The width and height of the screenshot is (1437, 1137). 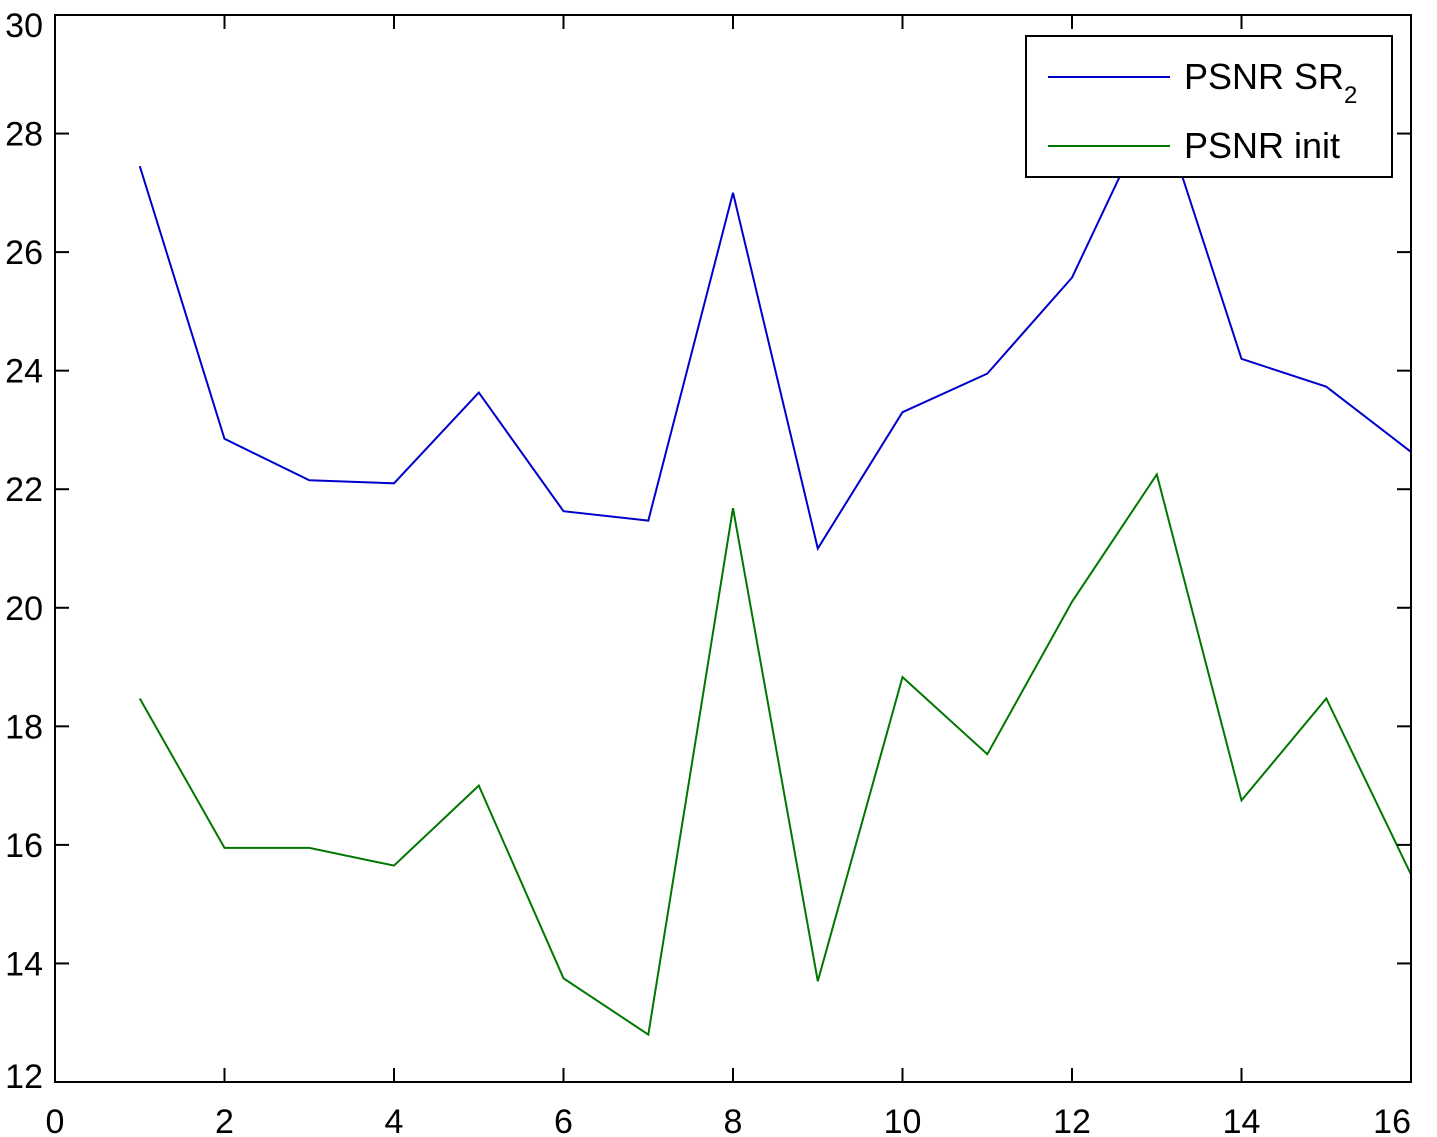 What do you see at coordinates (24, 253) in the screenshot?
I see `y-tick-label: 26` at bounding box center [24, 253].